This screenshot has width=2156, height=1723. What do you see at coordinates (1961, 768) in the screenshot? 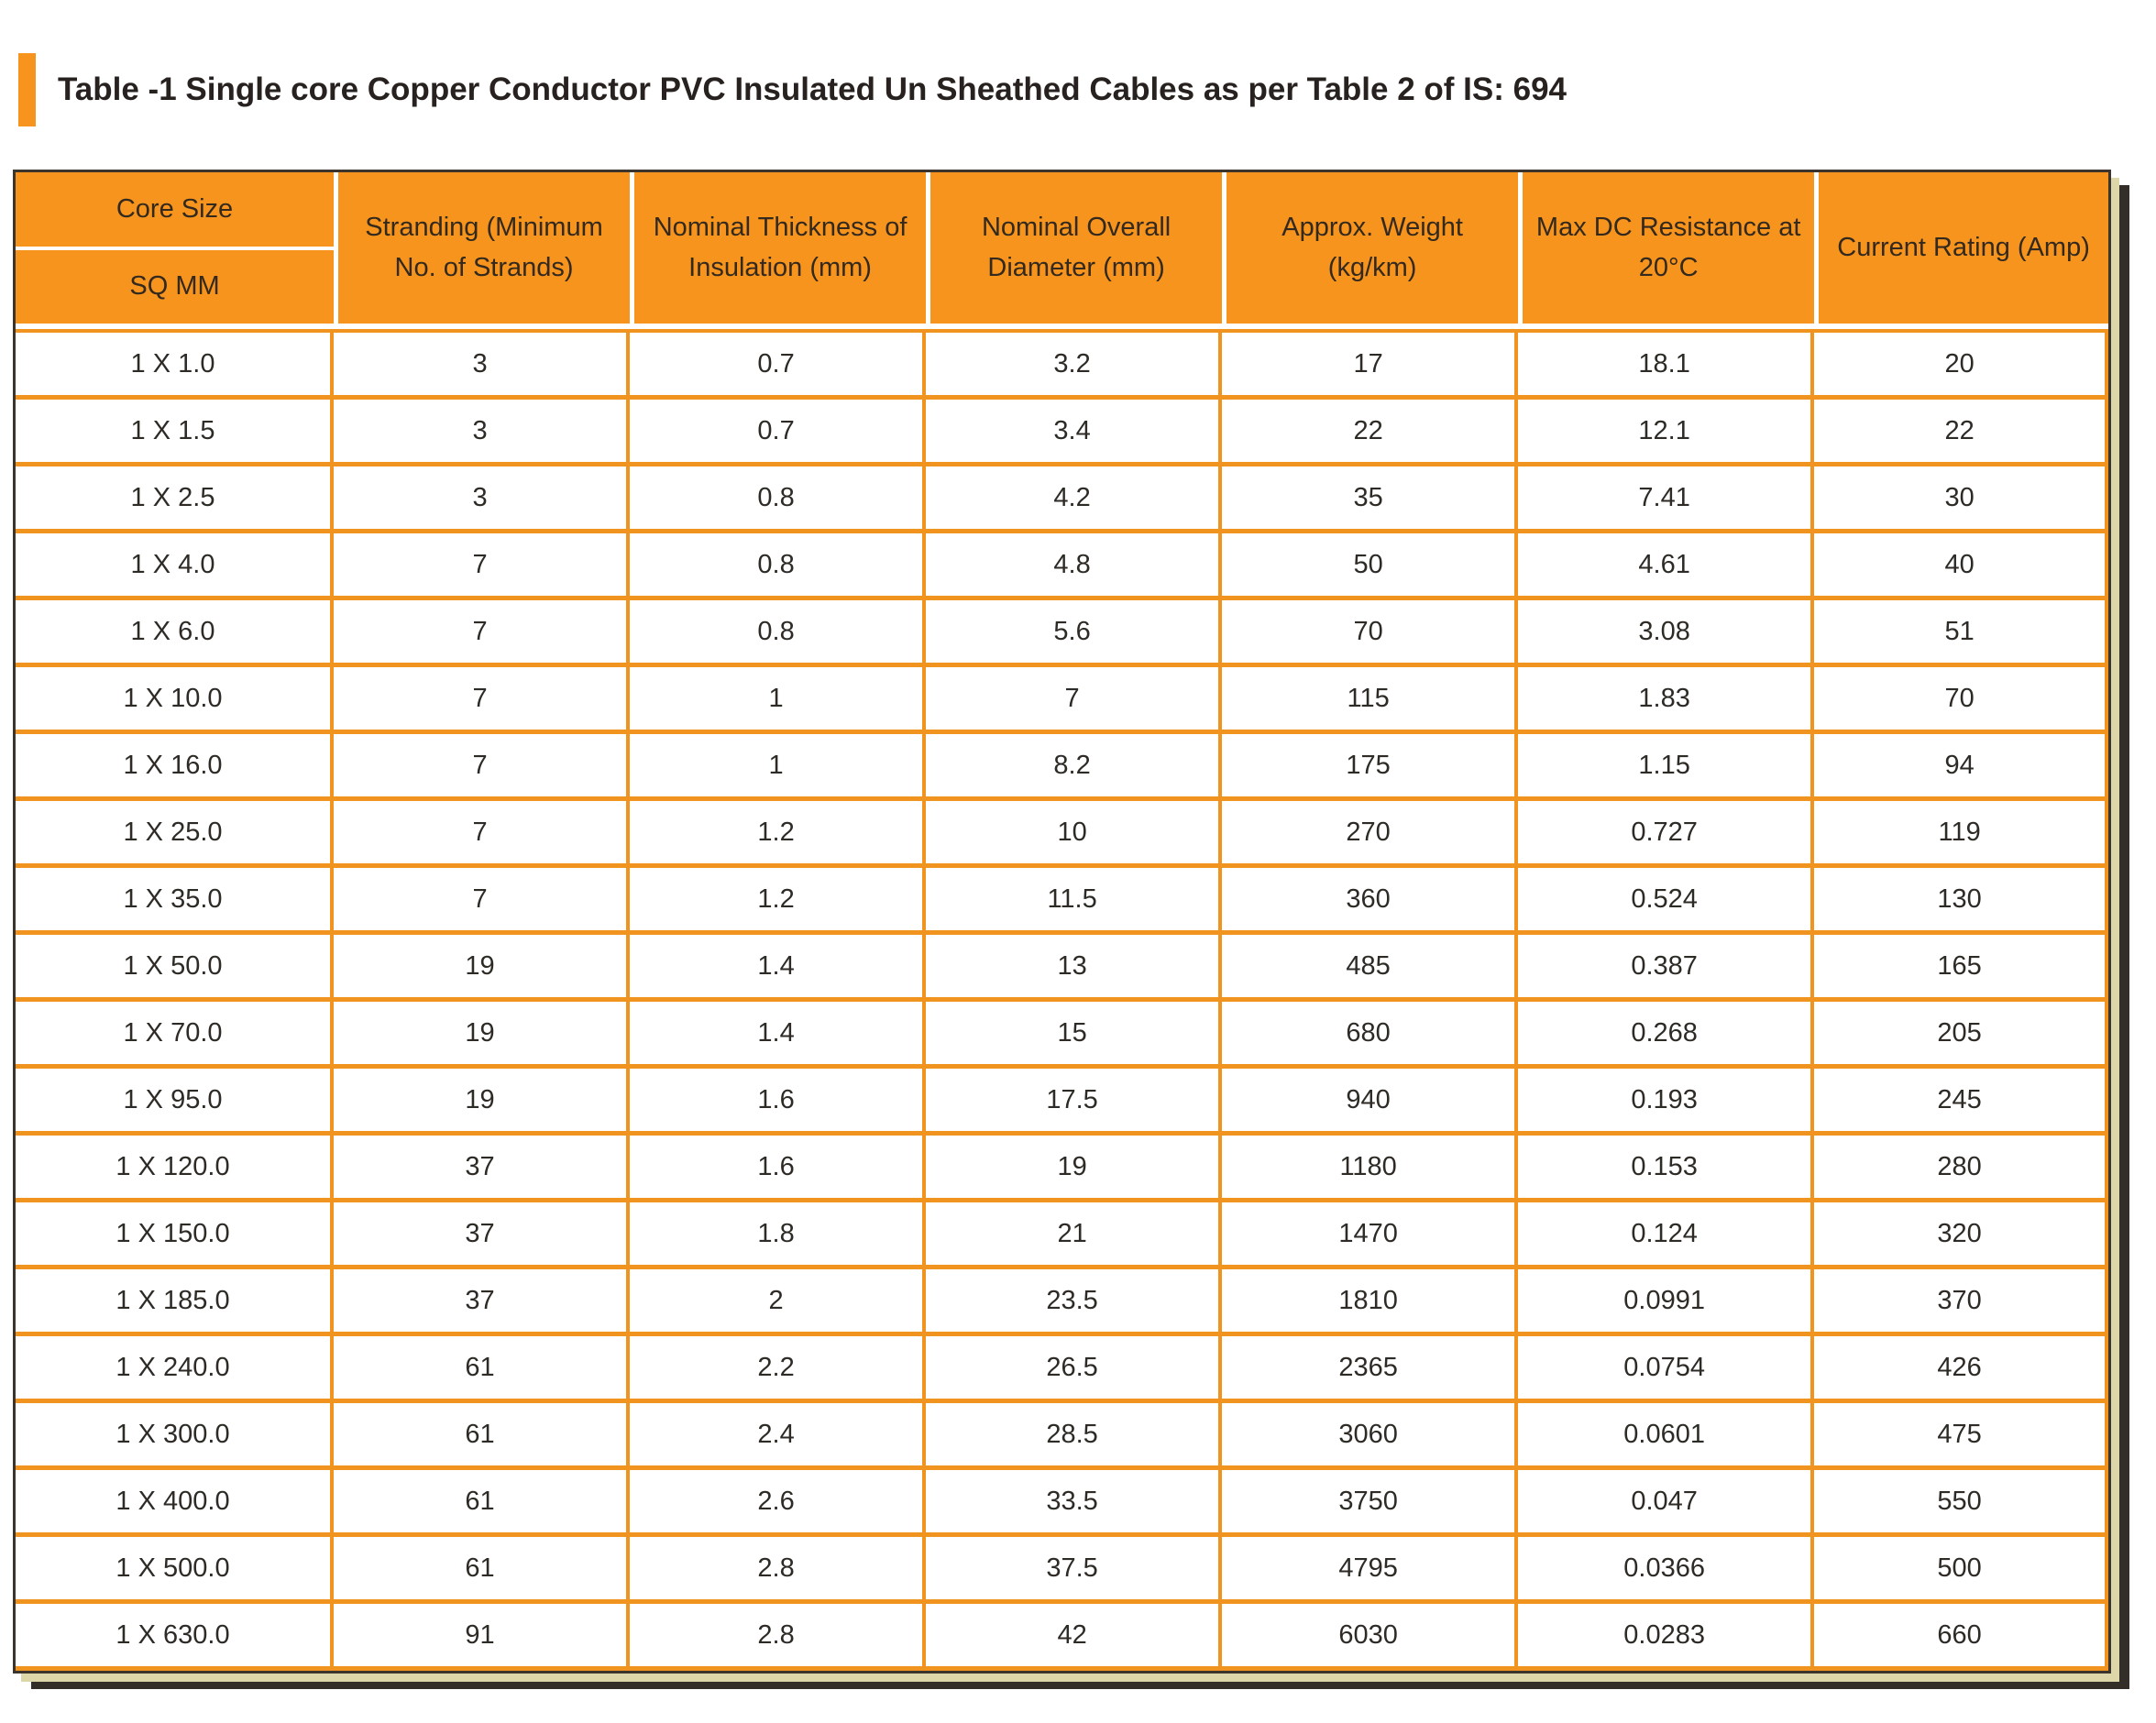
I see `table-cell: 94` at bounding box center [1961, 768].